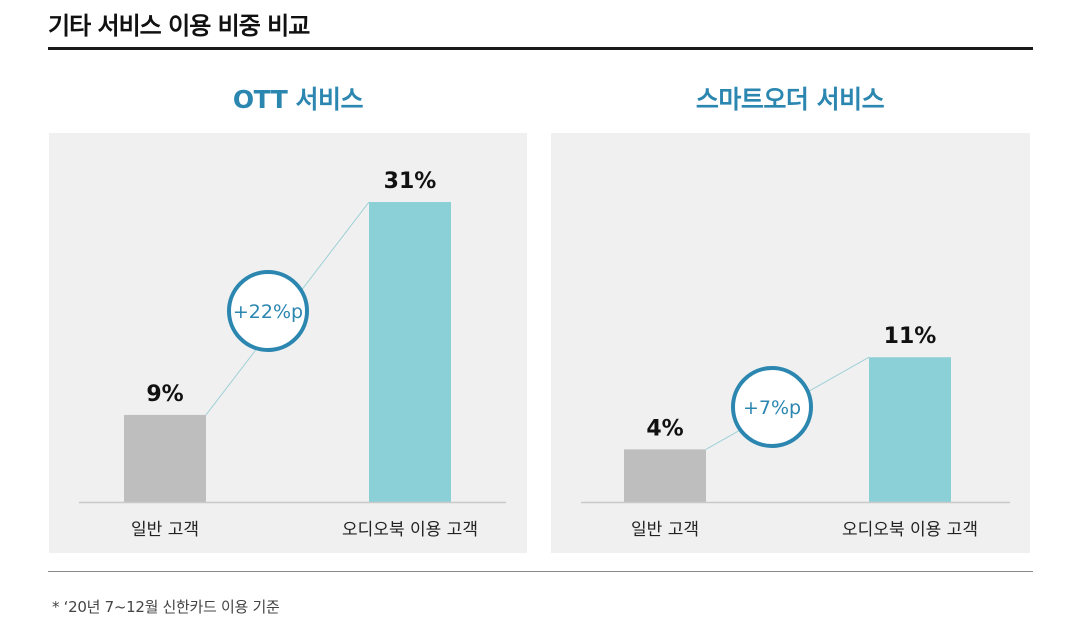 Image resolution: width=1080 pixels, height=625 pixels. What do you see at coordinates (166, 607) in the screenshot?
I see `footnote: * ‘20년 7~12월 신한카드 이용 기준` at bounding box center [166, 607].